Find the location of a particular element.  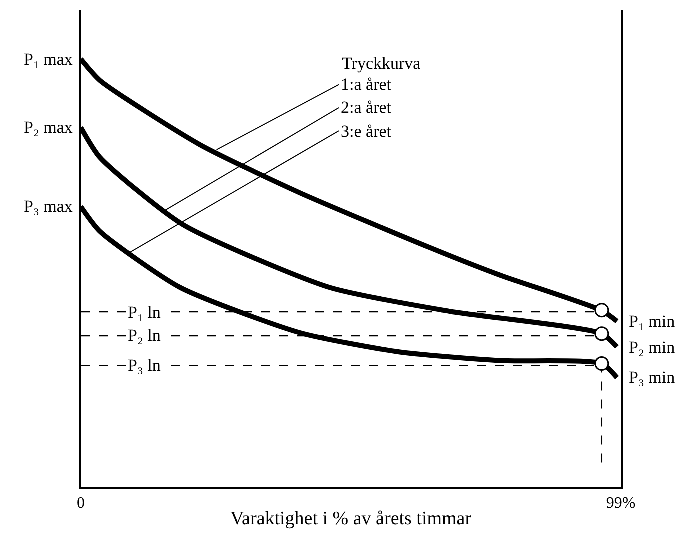

x-tick-label: 99% is located at coordinates (621, 503).